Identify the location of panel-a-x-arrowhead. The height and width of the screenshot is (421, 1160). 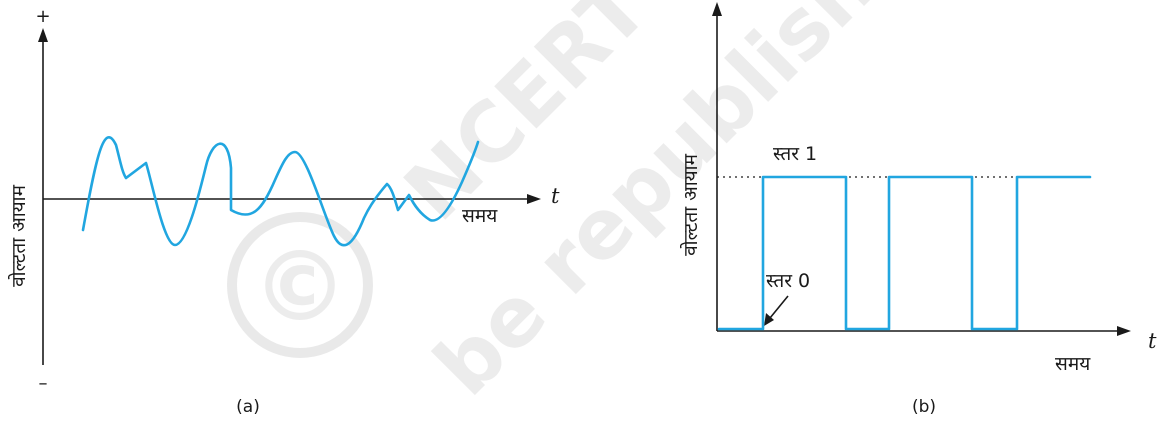
(534, 199).